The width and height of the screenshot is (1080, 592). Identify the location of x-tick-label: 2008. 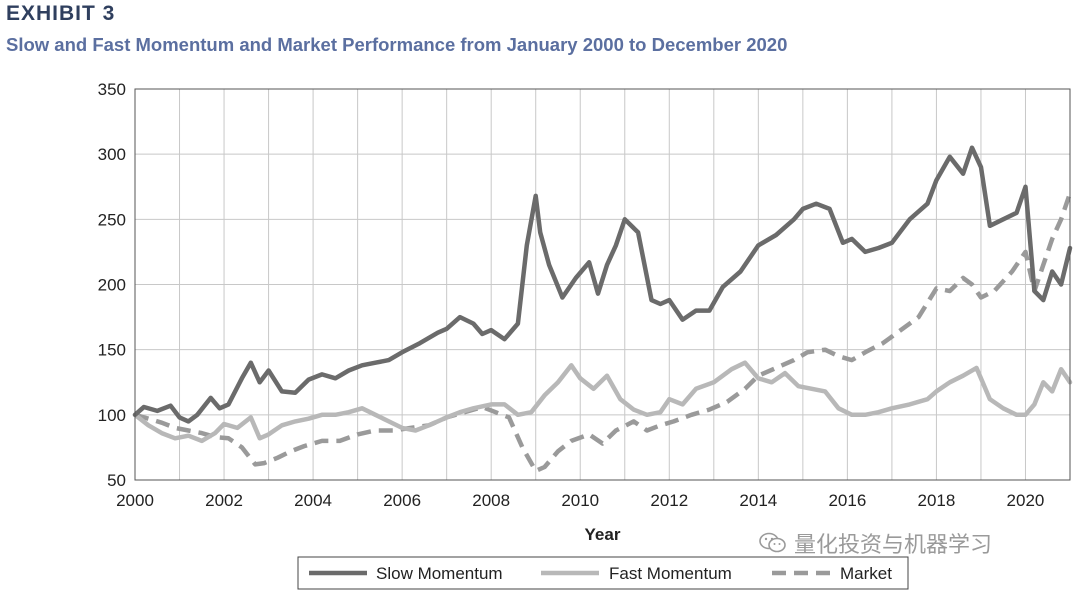
(491, 500).